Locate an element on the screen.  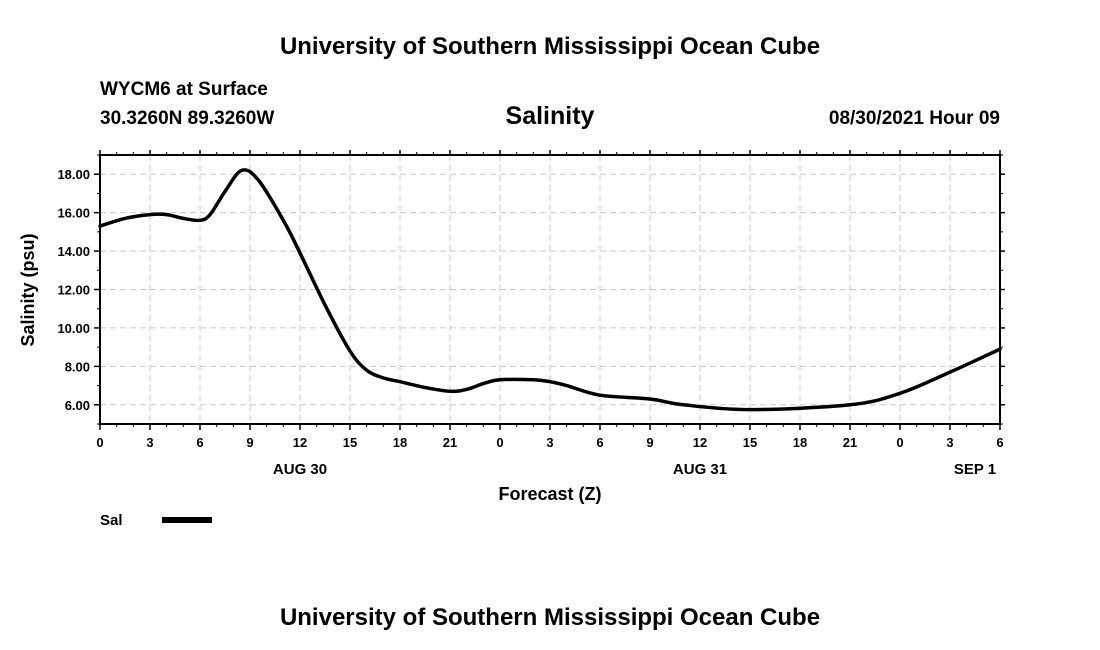
y-tick-label: 14.00 is located at coordinates (73, 251).